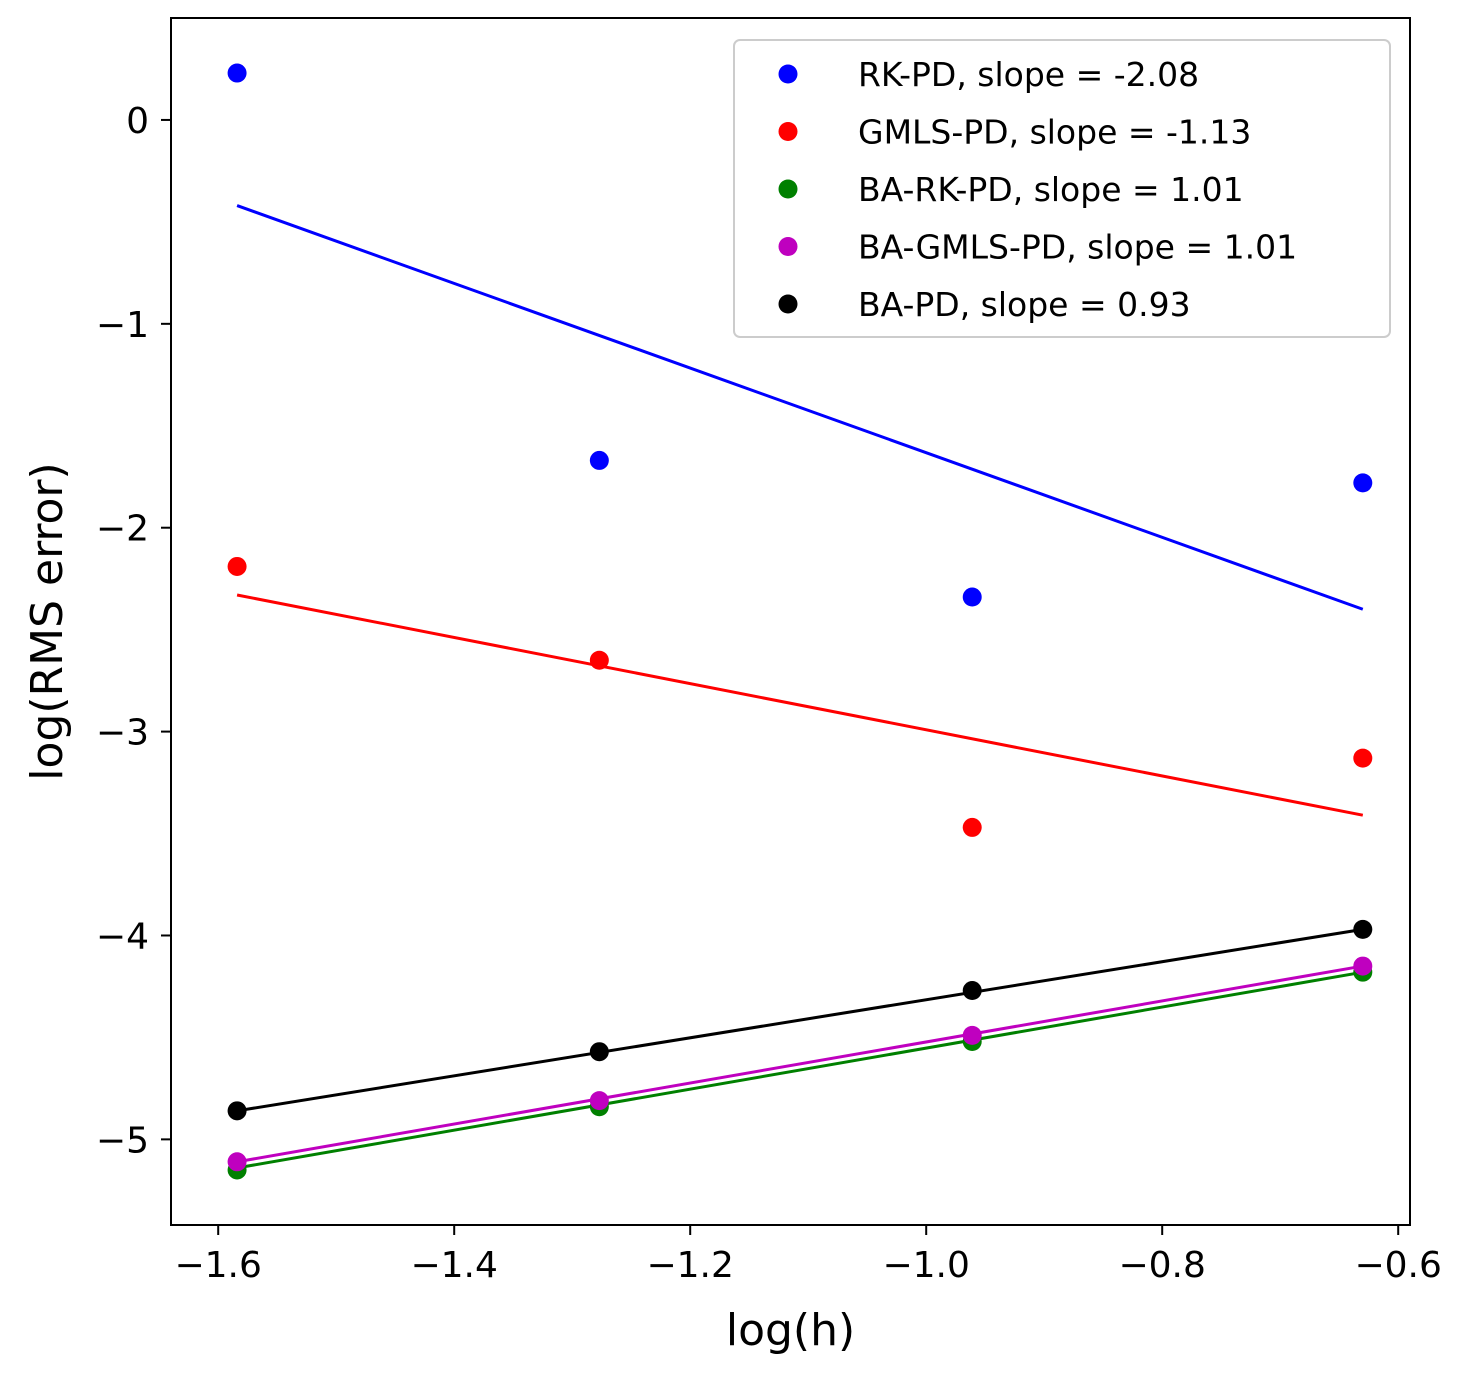  I want to click on legend-entry-4: BA-PD, slope = 0.93, so click(1024, 304).